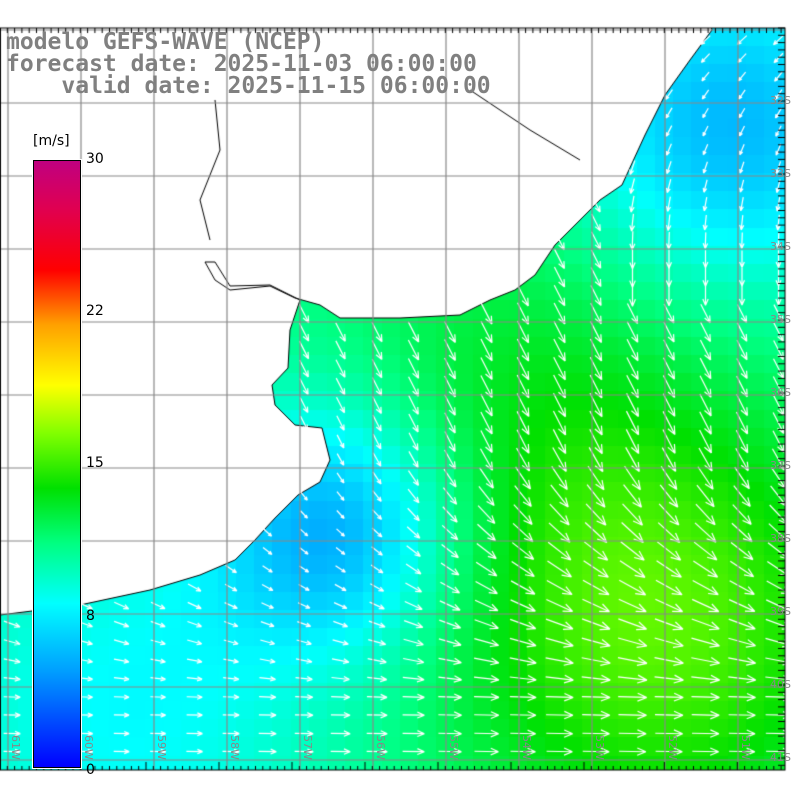 This screenshot has height=800, width=800. What do you see at coordinates (90, 770) in the screenshot?
I see `colorbar-label: 0` at bounding box center [90, 770].